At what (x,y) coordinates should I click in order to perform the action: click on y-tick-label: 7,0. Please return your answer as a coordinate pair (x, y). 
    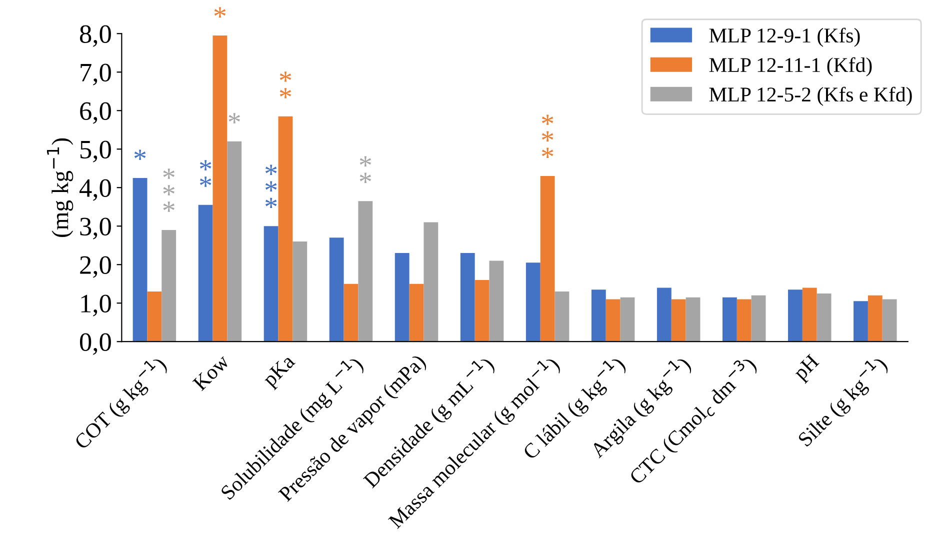
    Looking at the image, I should click on (95, 75).